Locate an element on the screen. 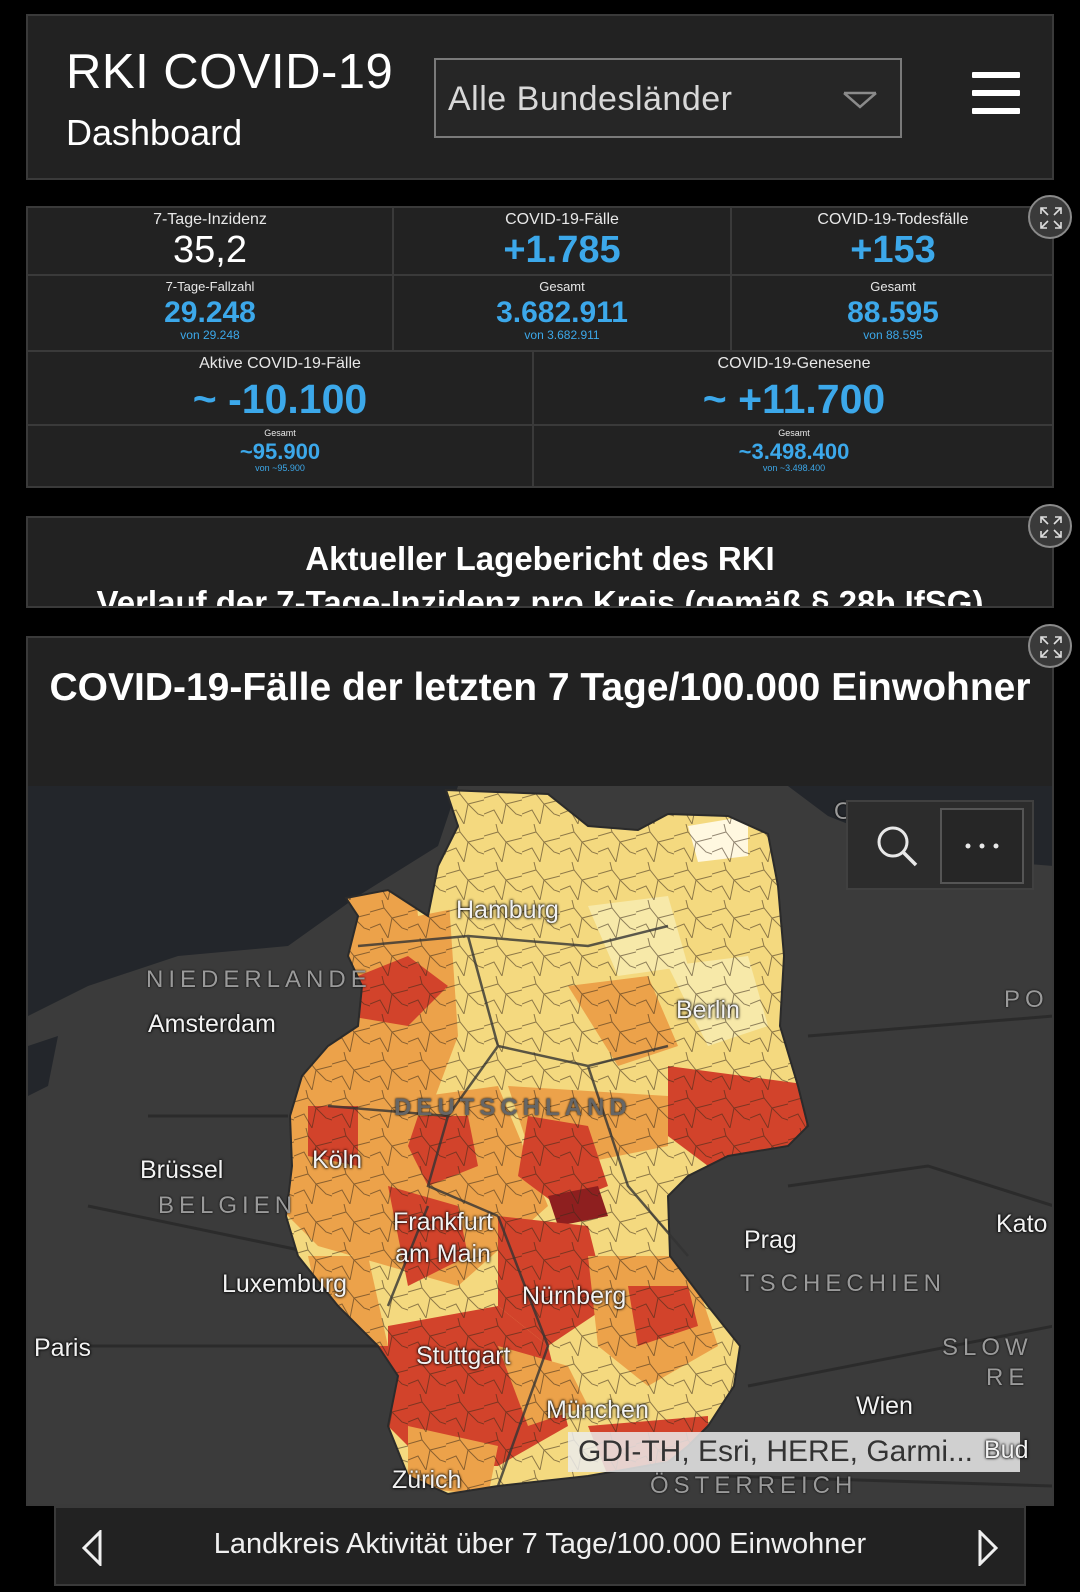 The height and width of the screenshot is (1592, 1080). place-muenchen: München is located at coordinates (597, 1410).